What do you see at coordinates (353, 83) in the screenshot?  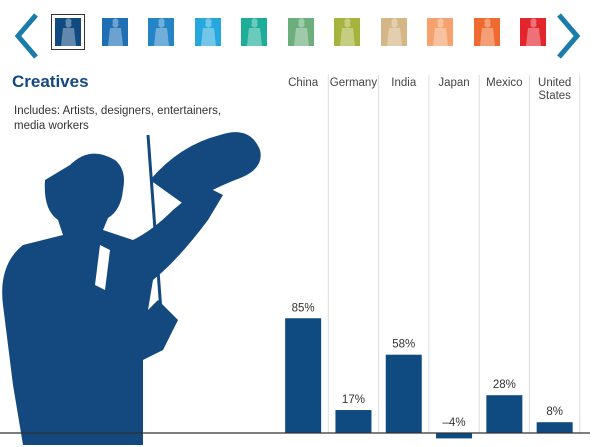 I see `category-label: Germany` at bounding box center [353, 83].